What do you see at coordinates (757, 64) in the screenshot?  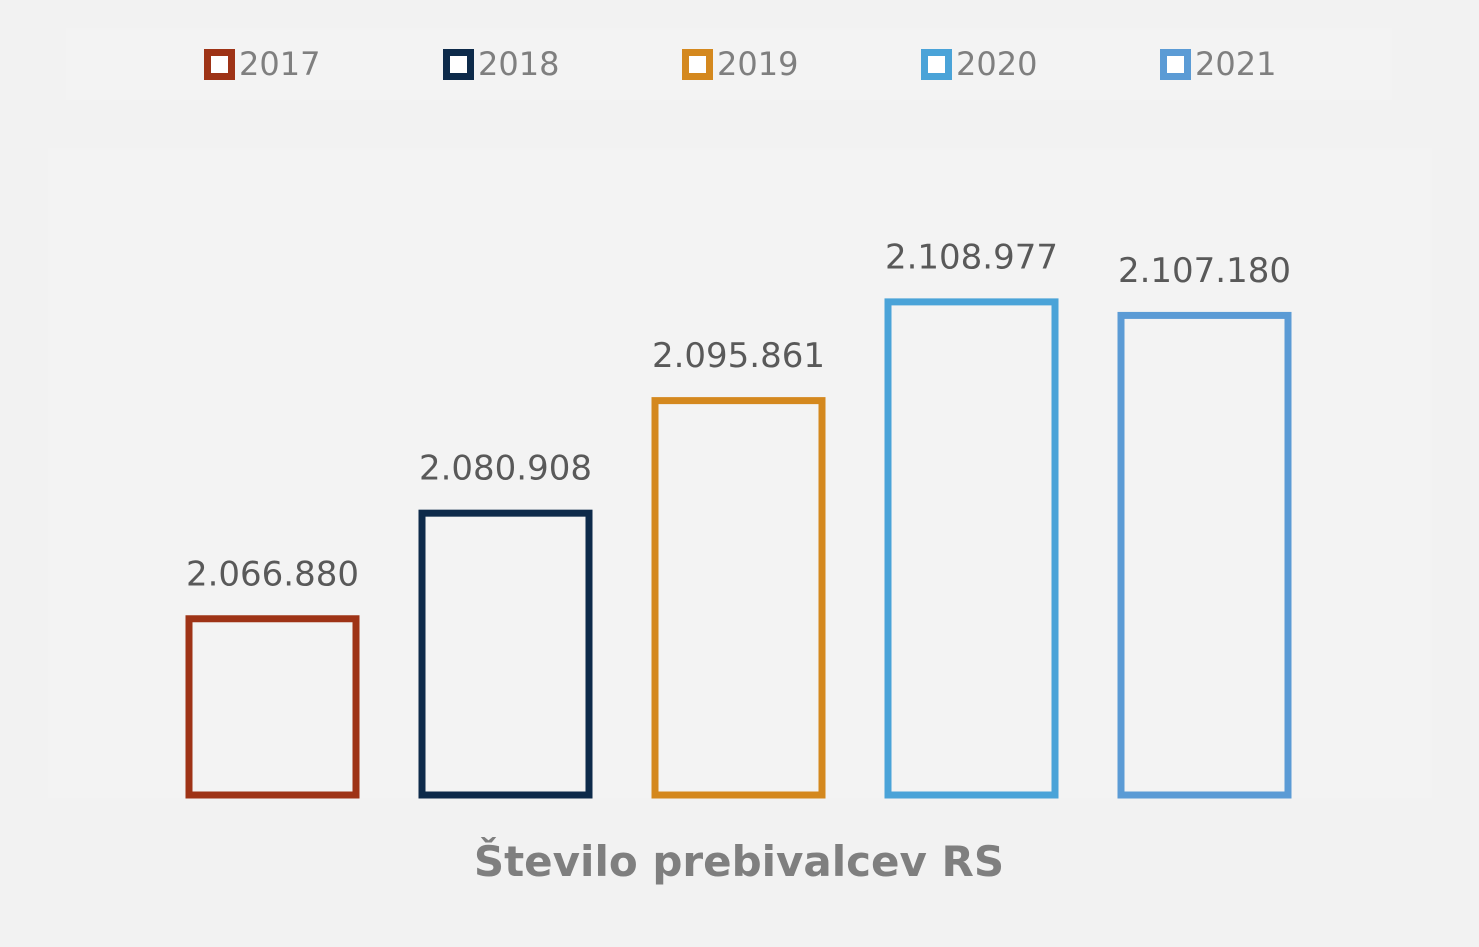 I see `legend-label-2019: 2019` at bounding box center [757, 64].